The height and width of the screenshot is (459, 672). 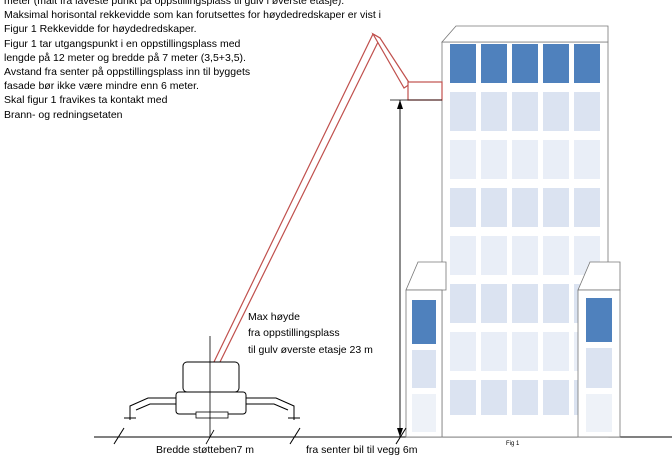 I want to click on left-outrigger, so click(x=150, y=408).